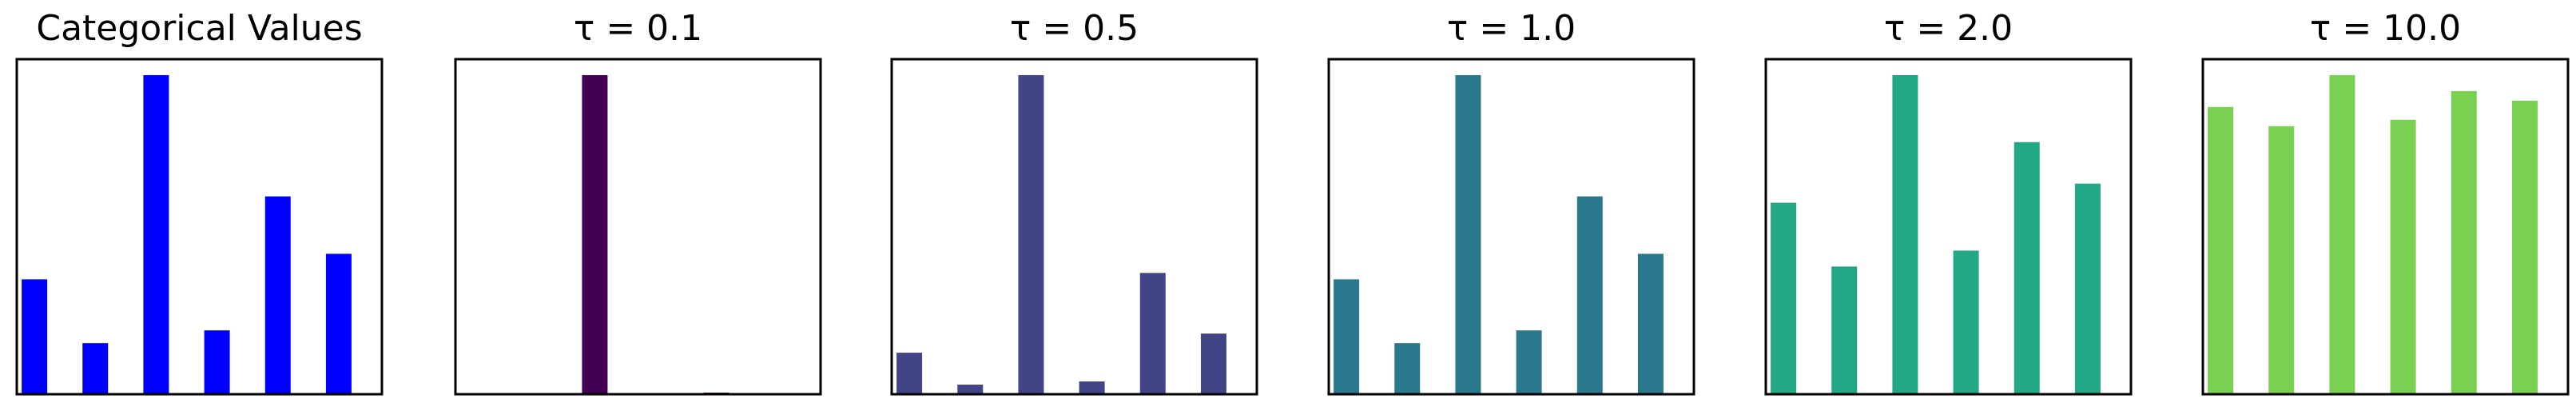  What do you see at coordinates (199, 28) in the screenshot?
I see `chart-title: Categorical Values` at bounding box center [199, 28].